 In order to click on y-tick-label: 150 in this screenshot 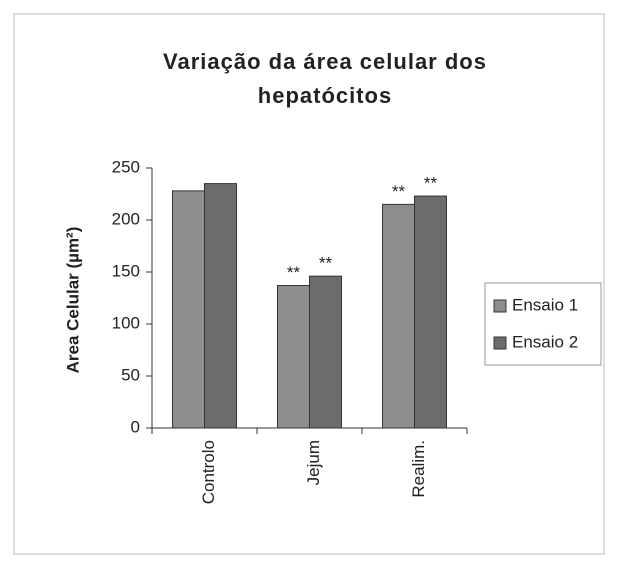, I will do `click(126, 270)`.